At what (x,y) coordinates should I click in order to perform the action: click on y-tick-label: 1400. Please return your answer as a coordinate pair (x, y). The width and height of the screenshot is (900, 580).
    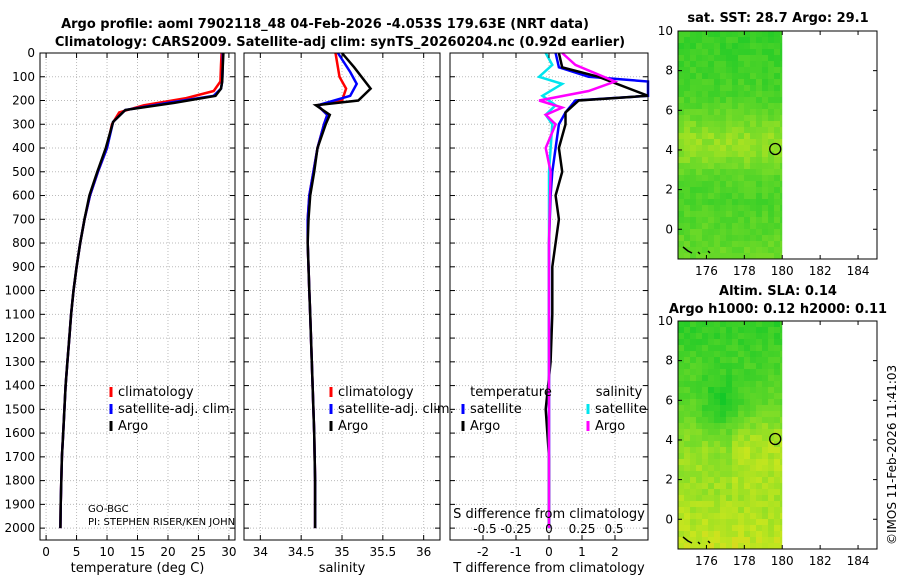
    Looking at the image, I should click on (19, 386).